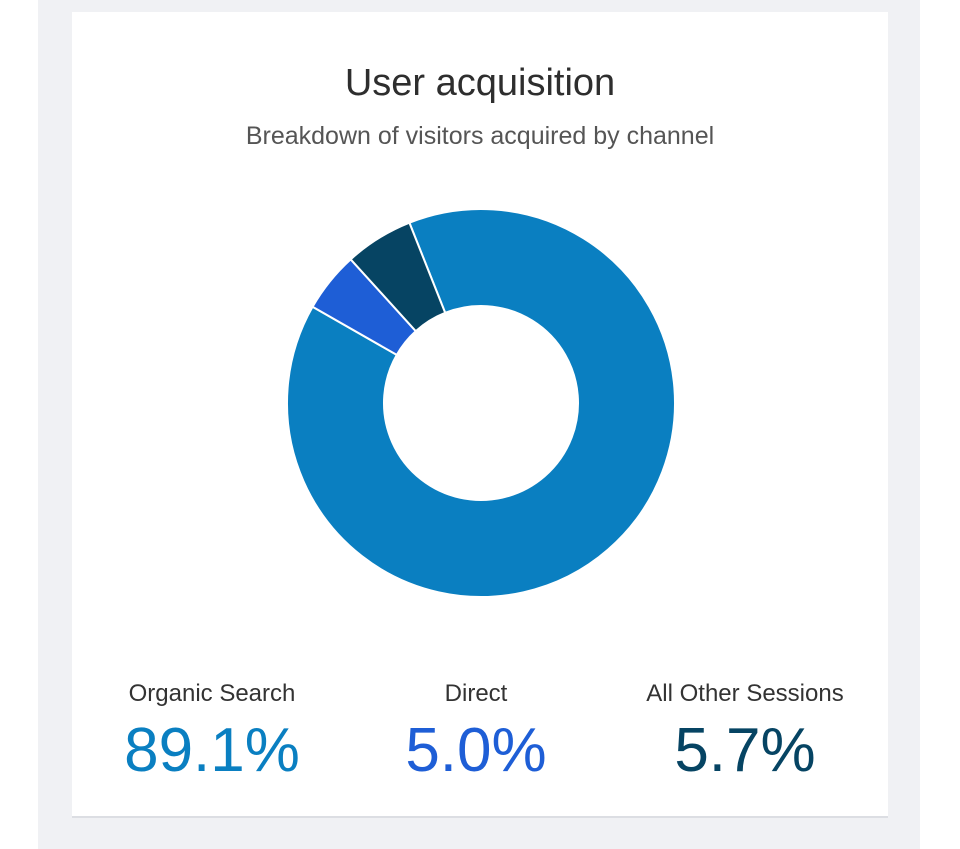 The width and height of the screenshot is (960, 849). Describe the element at coordinates (476, 750) in the screenshot. I see `legend-value-direct: 5.0%` at that location.